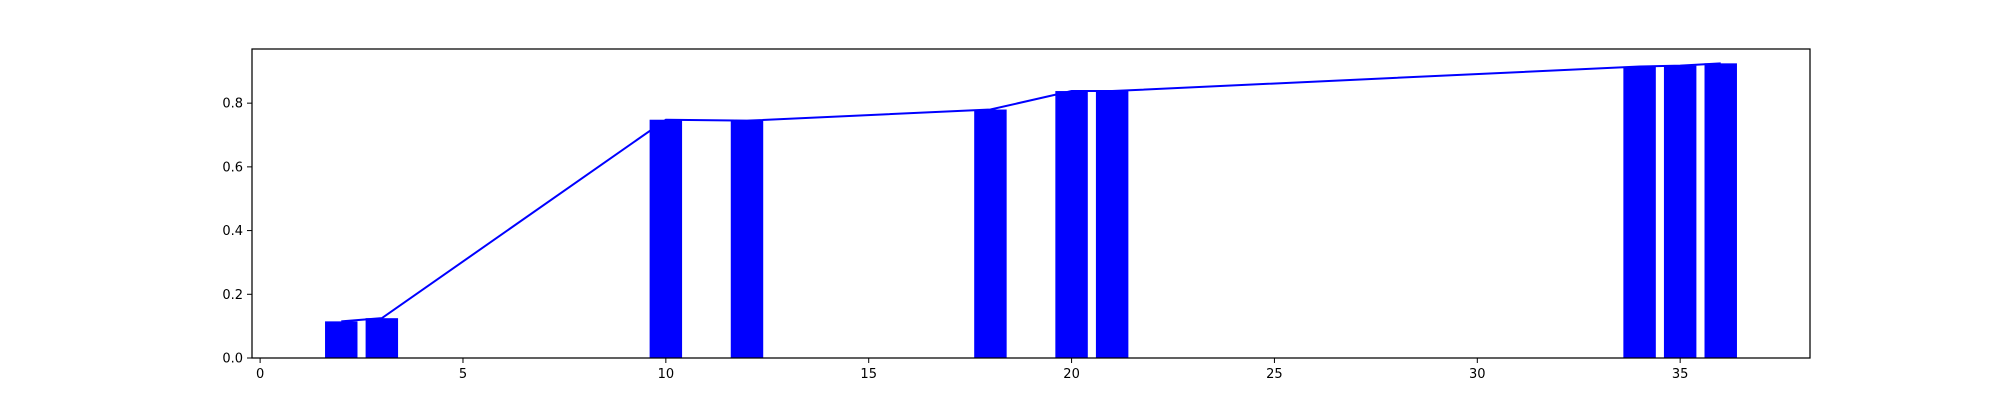 The height and width of the screenshot is (400, 2000). Describe the element at coordinates (1680, 374) in the screenshot. I see `x-tick-label: 35` at that location.